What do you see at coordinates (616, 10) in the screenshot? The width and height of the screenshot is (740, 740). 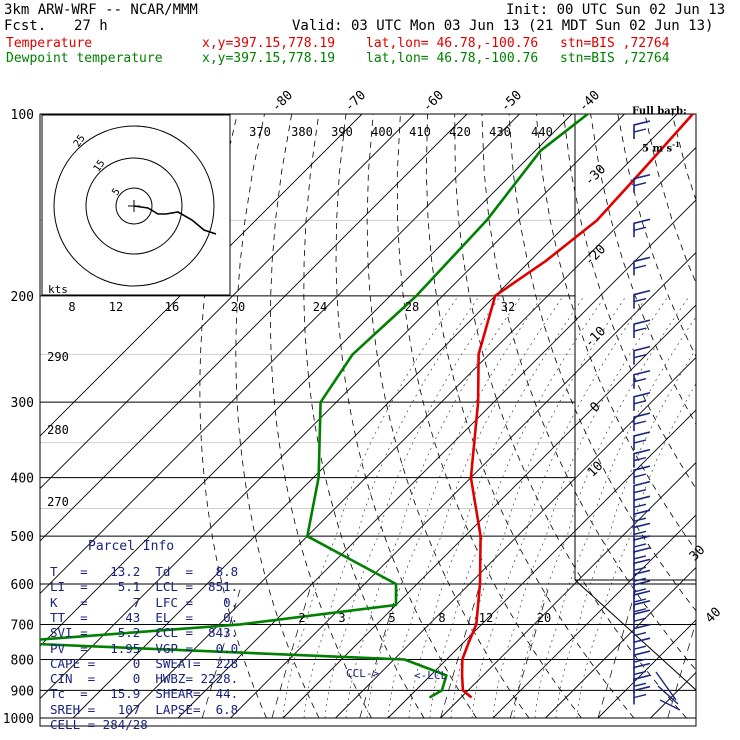 I see `init-time: Init: 00 UTC Sun 02 Jun 13` at bounding box center [616, 10].